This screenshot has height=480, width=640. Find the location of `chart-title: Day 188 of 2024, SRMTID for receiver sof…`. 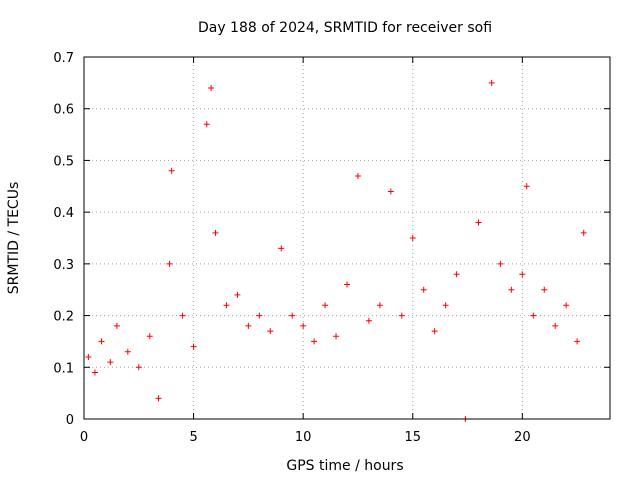

chart-title: Day 188 of 2024, SRMTID for receiver sof… is located at coordinates (345, 28).